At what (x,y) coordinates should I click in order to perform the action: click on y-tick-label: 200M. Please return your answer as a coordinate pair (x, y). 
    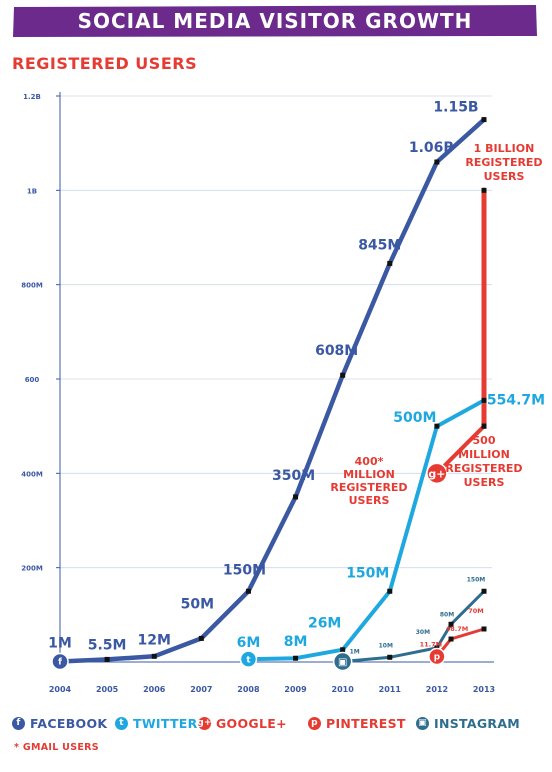
    Looking at the image, I should click on (32, 569).